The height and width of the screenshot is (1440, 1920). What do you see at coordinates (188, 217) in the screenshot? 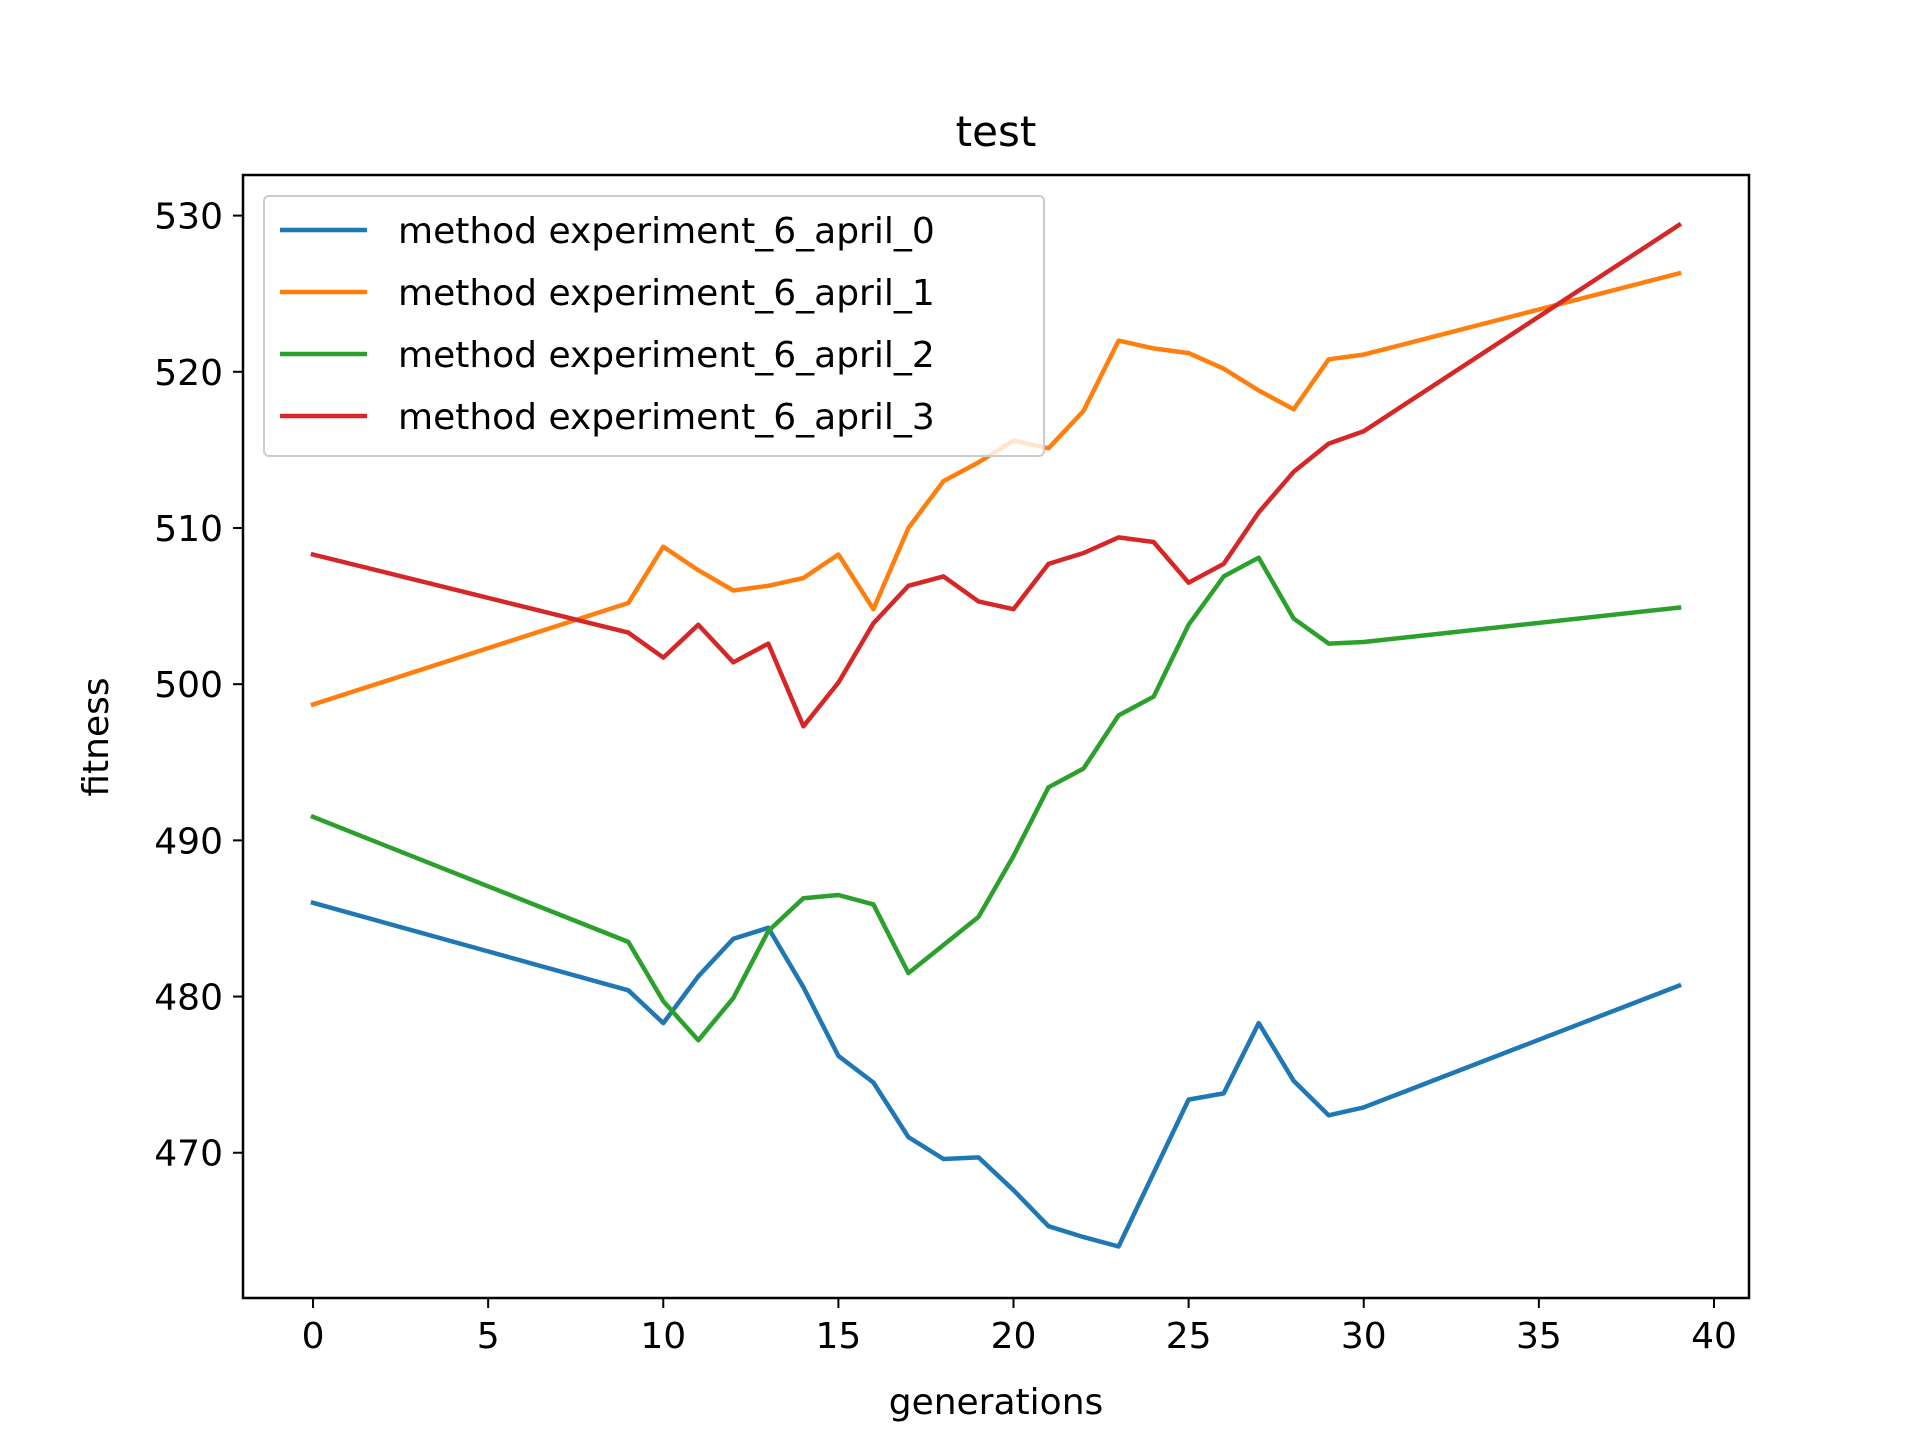
I see `y-tick-label: 530` at bounding box center [188, 217].